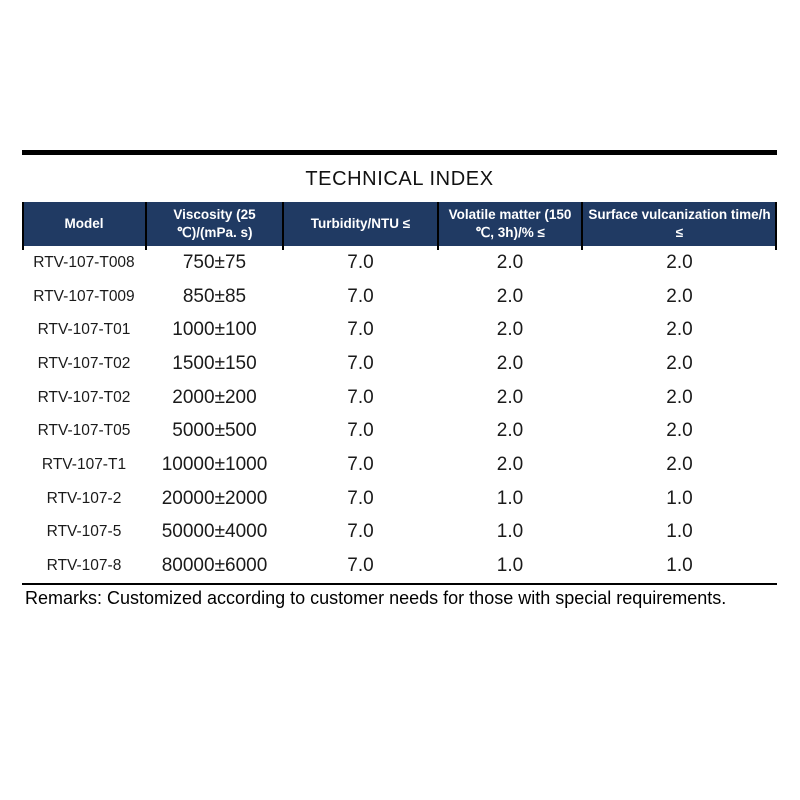 The height and width of the screenshot is (800, 800). What do you see at coordinates (214, 431) in the screenshot?
I see `value-cell: 5000±500` at bounding box center [214, 431].